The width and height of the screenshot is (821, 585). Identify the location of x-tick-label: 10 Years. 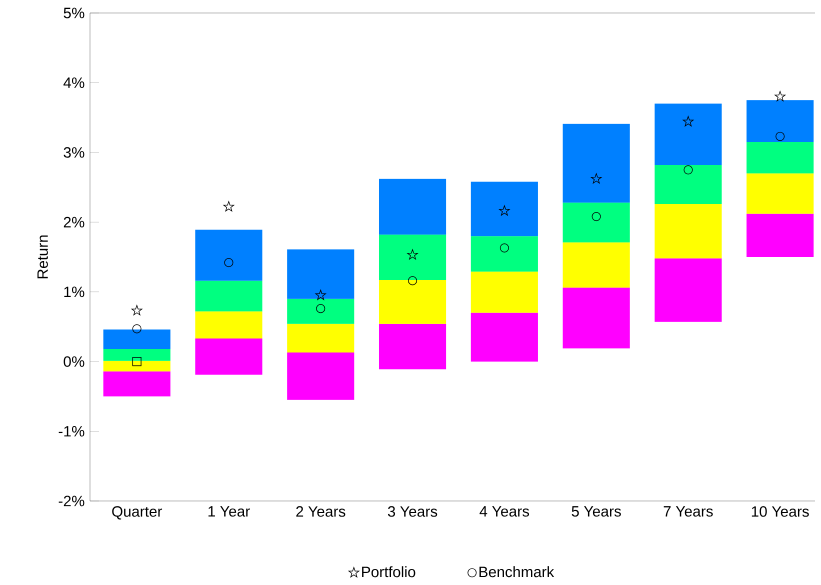
(780, 511).